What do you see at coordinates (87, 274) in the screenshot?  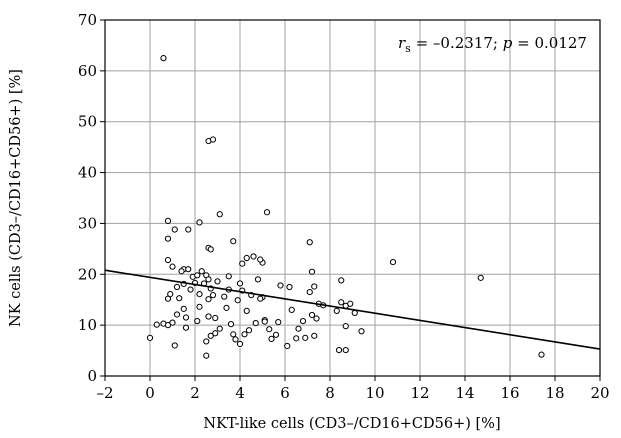 I see `y-tick-label: 20` at bounding box center [87, 274].